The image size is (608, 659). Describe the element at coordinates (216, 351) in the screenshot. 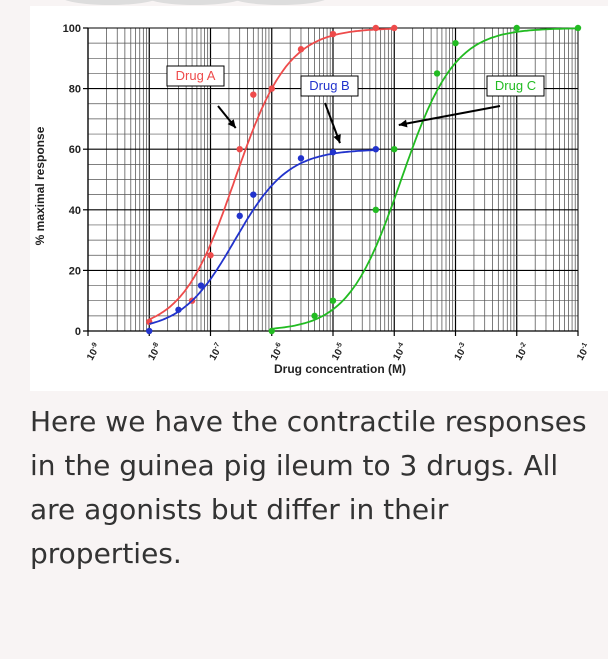

I see `x-tick-label: 10-7` at that location.